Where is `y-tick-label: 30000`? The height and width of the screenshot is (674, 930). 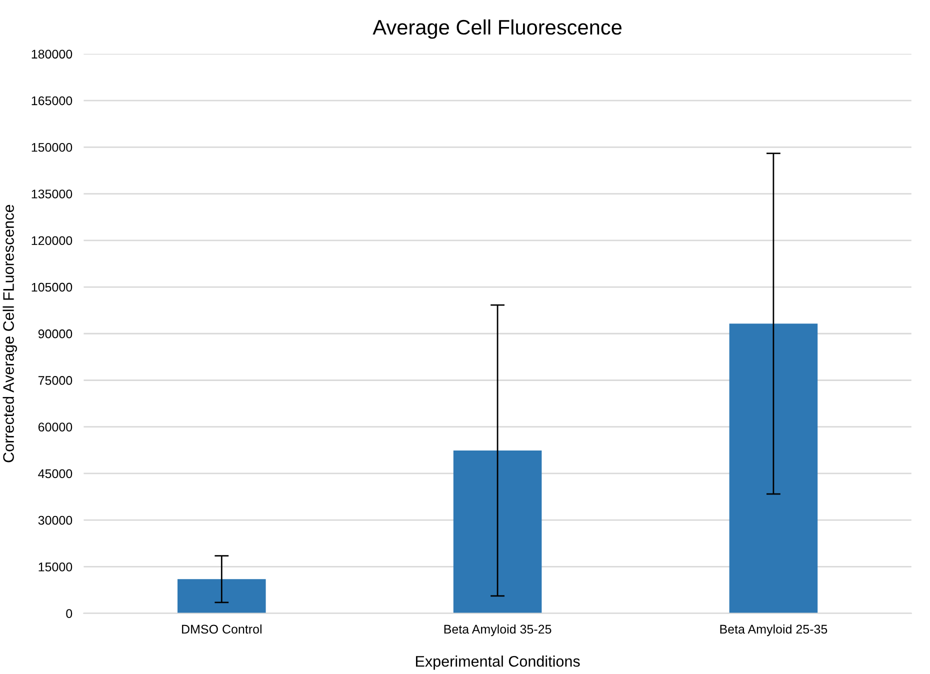
y-tick-label: 30000 is located at coordinates (55, 520).